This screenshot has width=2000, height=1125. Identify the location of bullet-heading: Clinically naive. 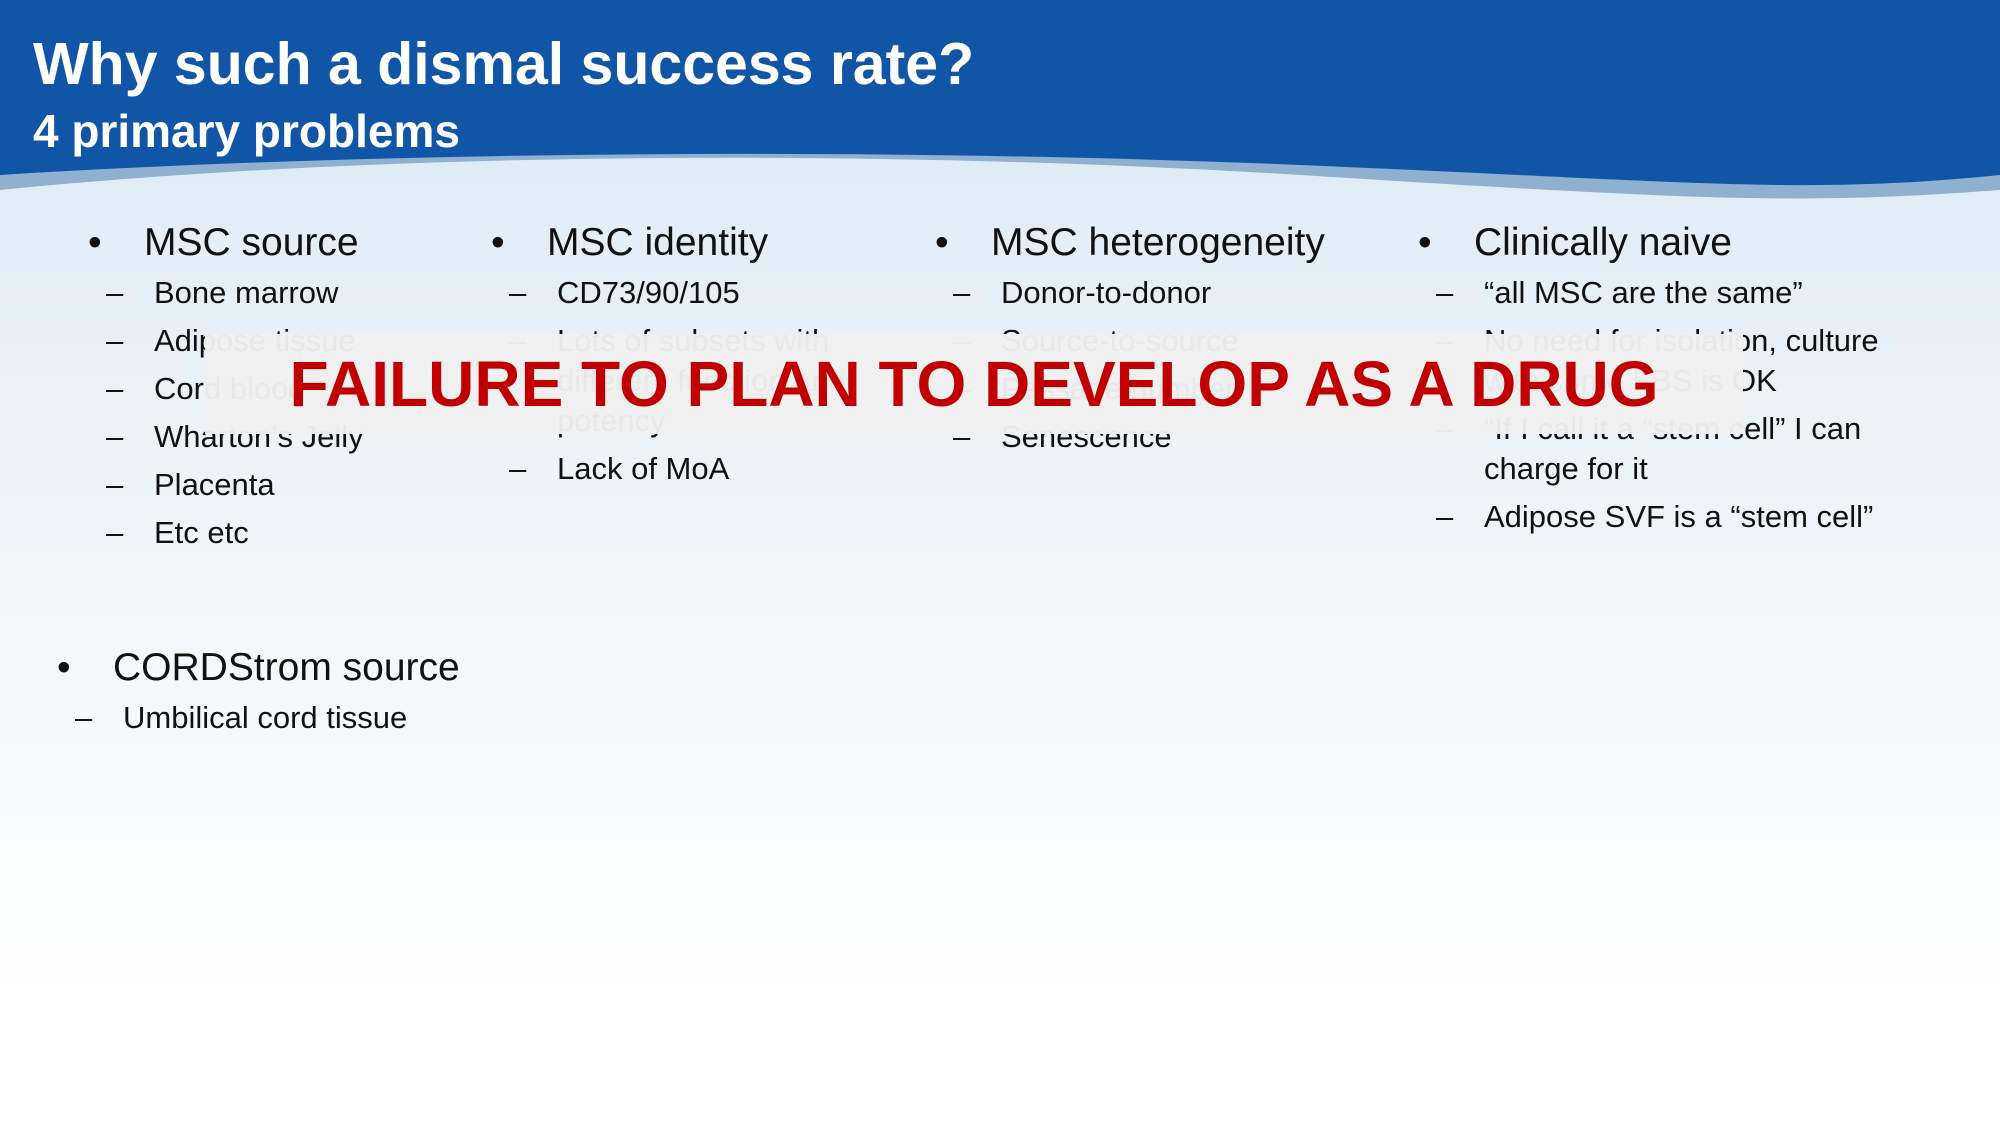
(1658, 243).